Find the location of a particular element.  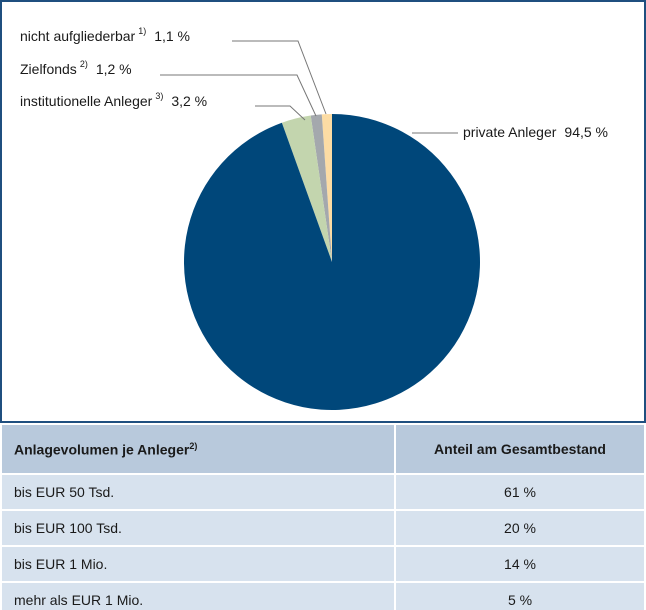

slice-label: nicht aufgliederbar 1) 1,1 % is located at coordinates (105, 34).